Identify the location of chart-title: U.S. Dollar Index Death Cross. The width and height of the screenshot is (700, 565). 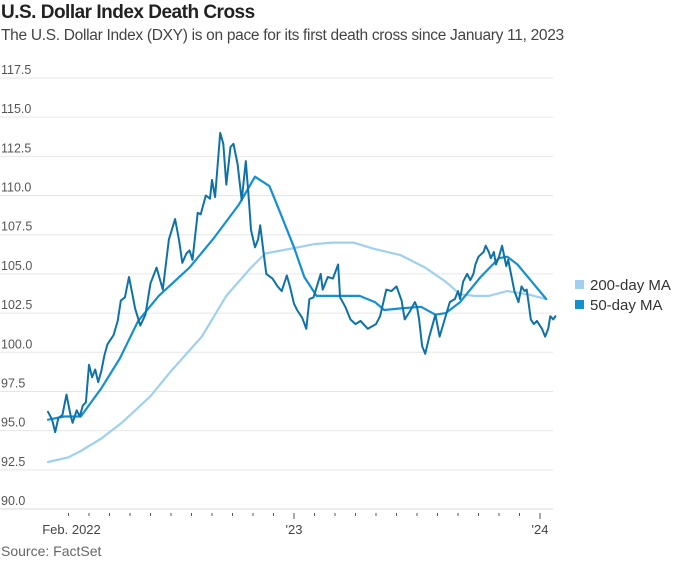
(128, 12).